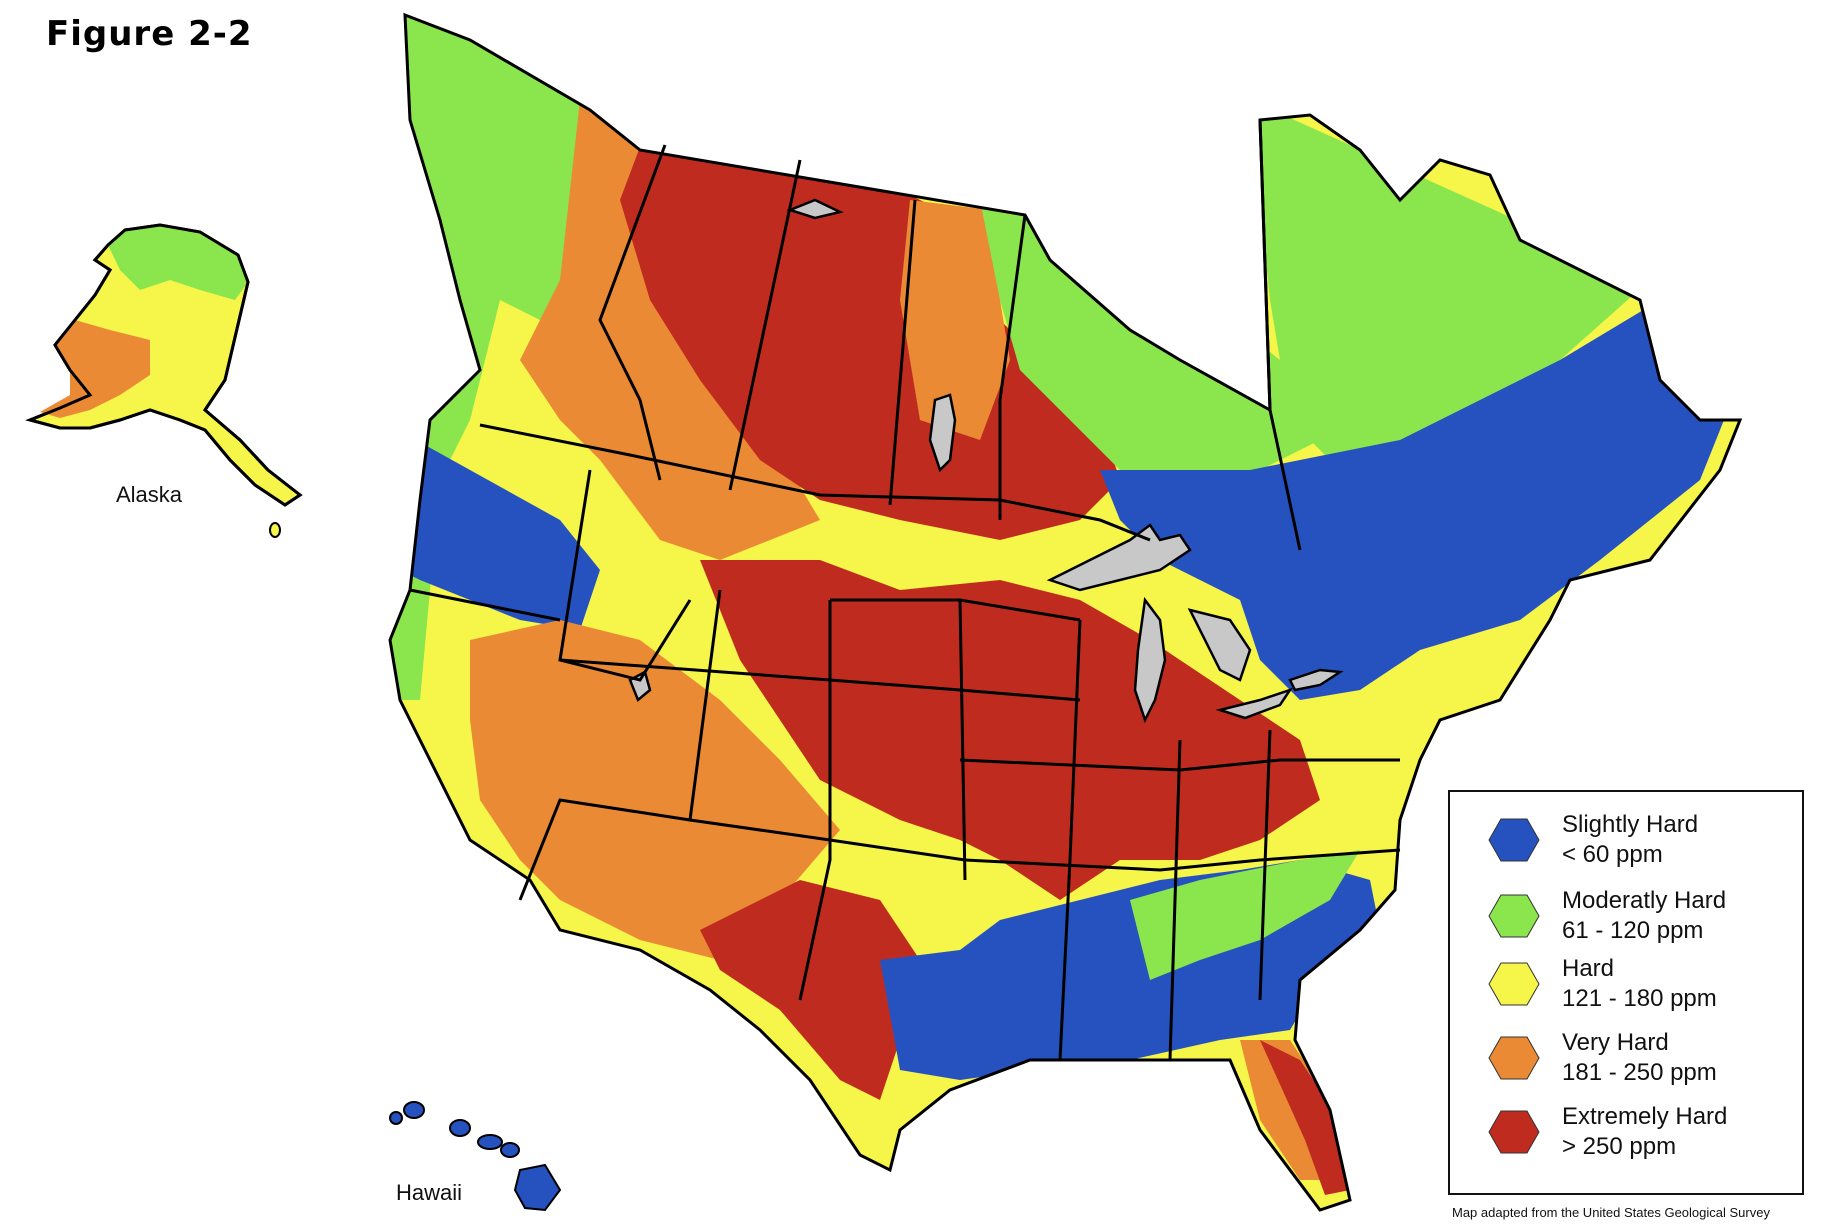 This screenshot has width=1822, height=1230. Describe the element at coordinates (942, 433) in the screenshot. I see `lake-winnipeg` at that location.